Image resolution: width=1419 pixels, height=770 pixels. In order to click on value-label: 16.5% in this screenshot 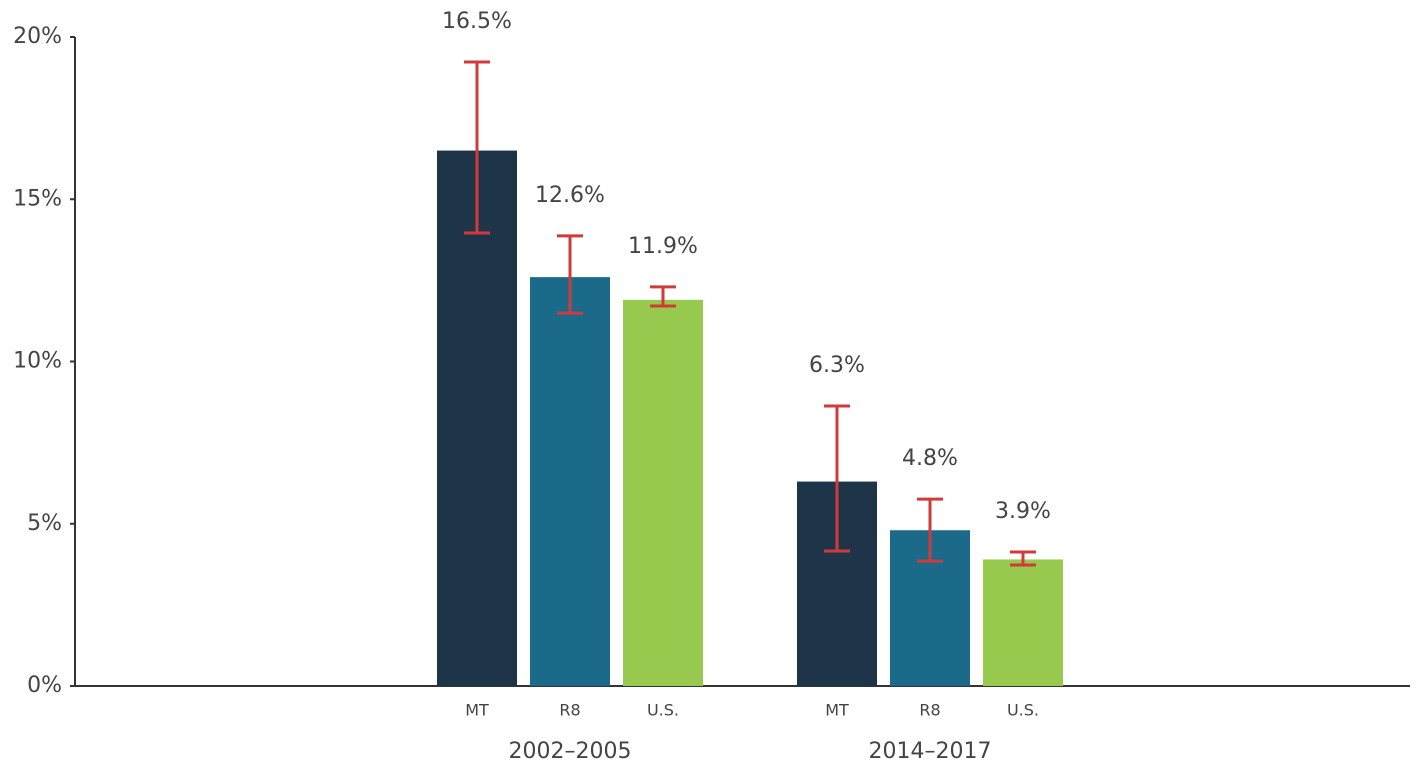, I will do `click(477, 21)`.